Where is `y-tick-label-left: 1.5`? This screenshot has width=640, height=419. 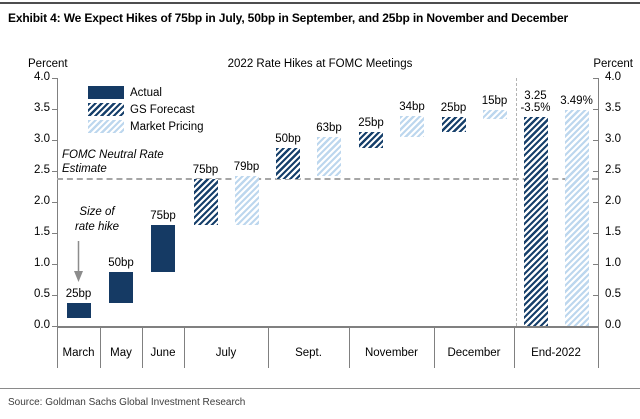
y-tick-label-left: 1.5 is located at coordinates (42, 232).